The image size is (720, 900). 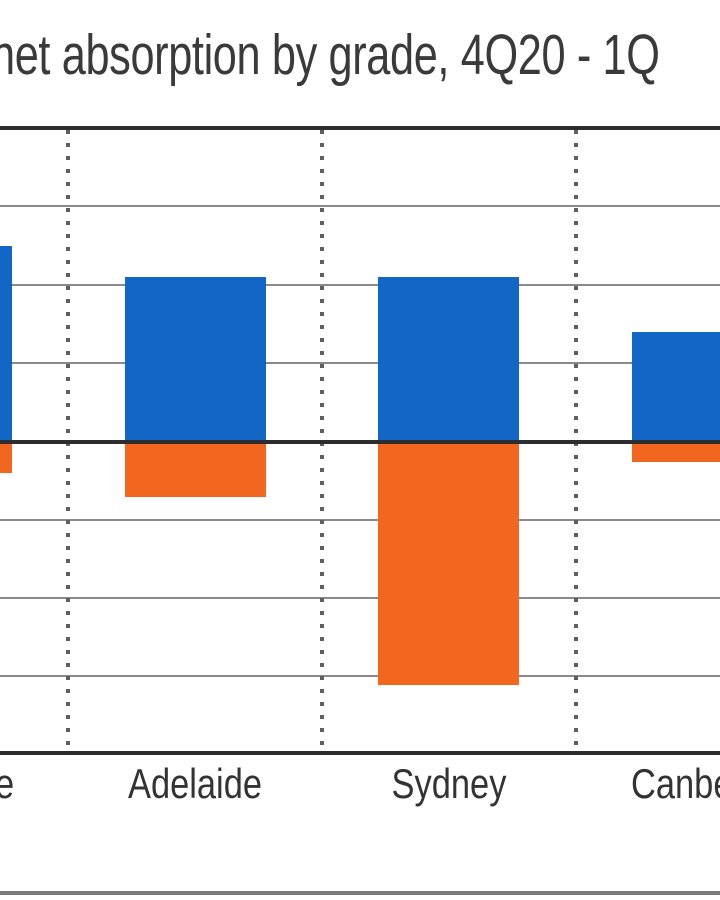 What do you see at coordinates (675, 783) in the screenshot?
I see `x-axis-label: Canbe` at bounding box center [675, 783].